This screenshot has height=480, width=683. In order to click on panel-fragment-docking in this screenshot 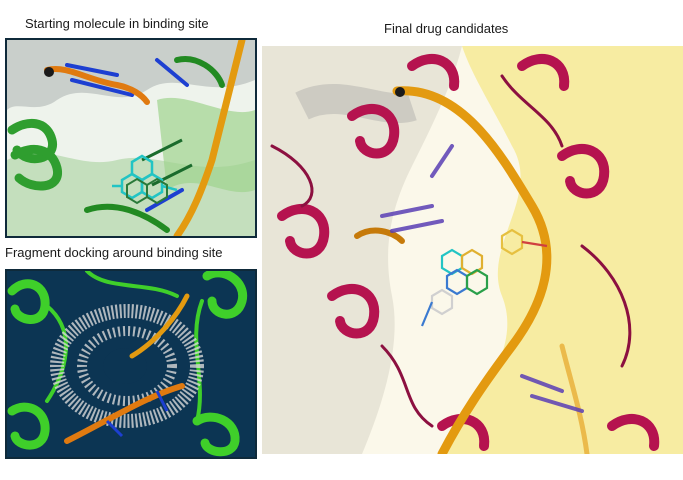, I will do `click(131, 364)`.